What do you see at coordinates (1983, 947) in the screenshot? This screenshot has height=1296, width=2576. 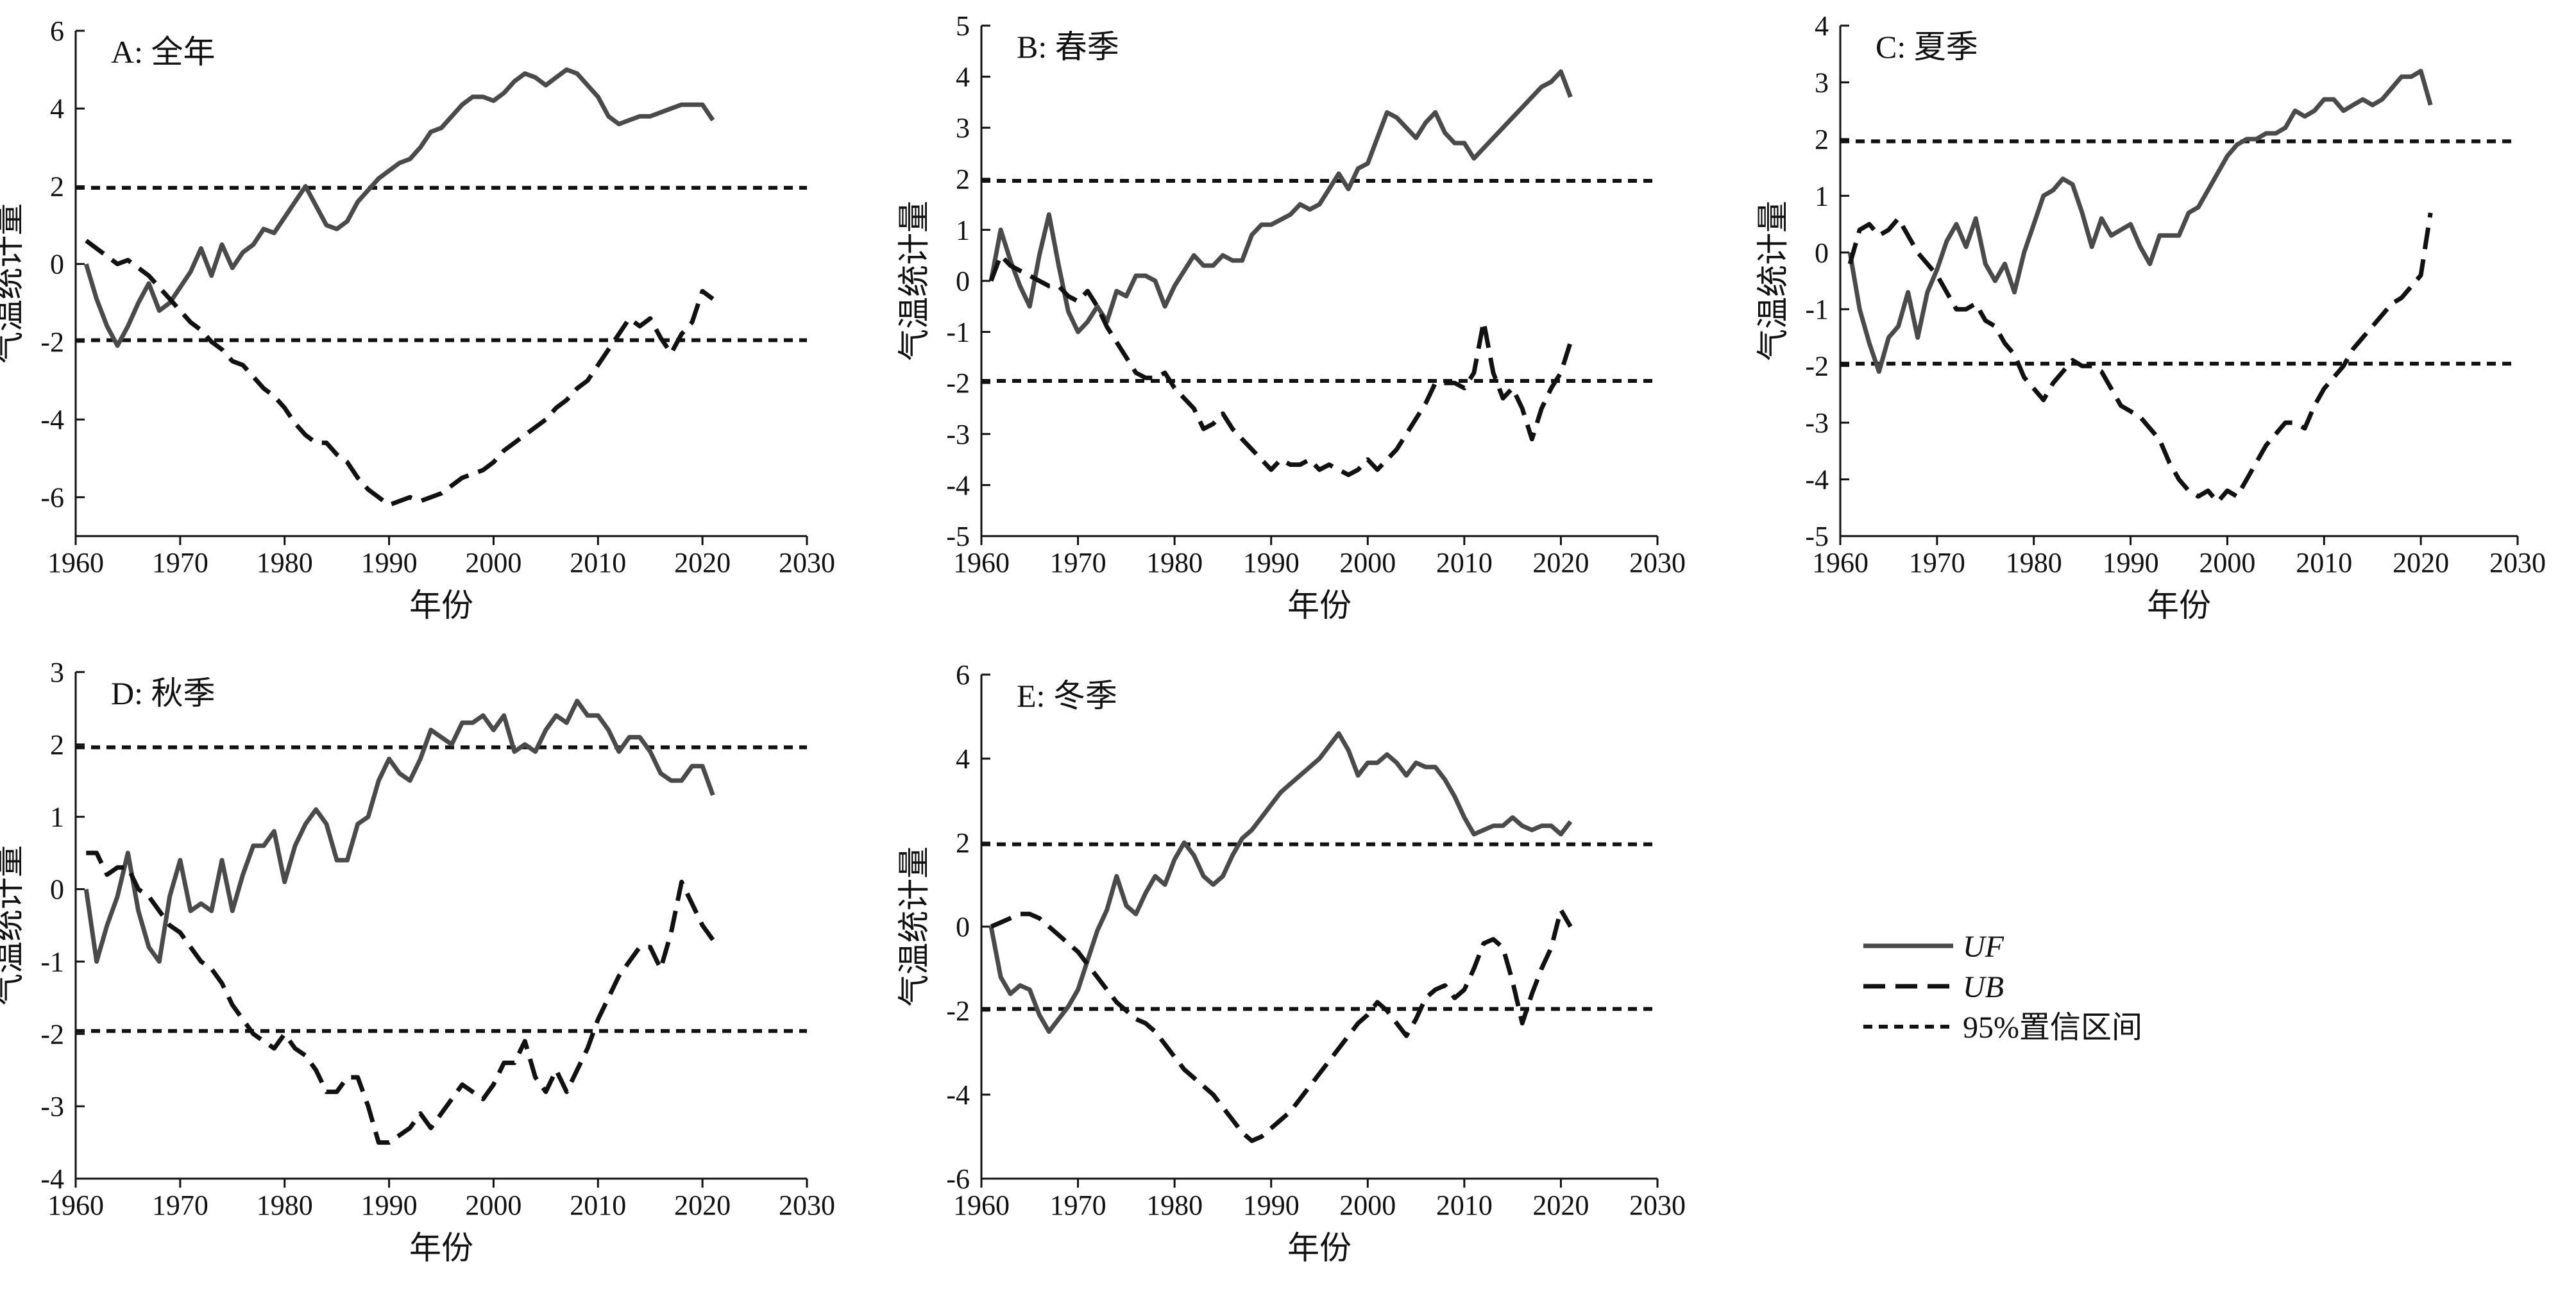 I see `legend-uf-label: UF` at bounding box center [1983, 947].